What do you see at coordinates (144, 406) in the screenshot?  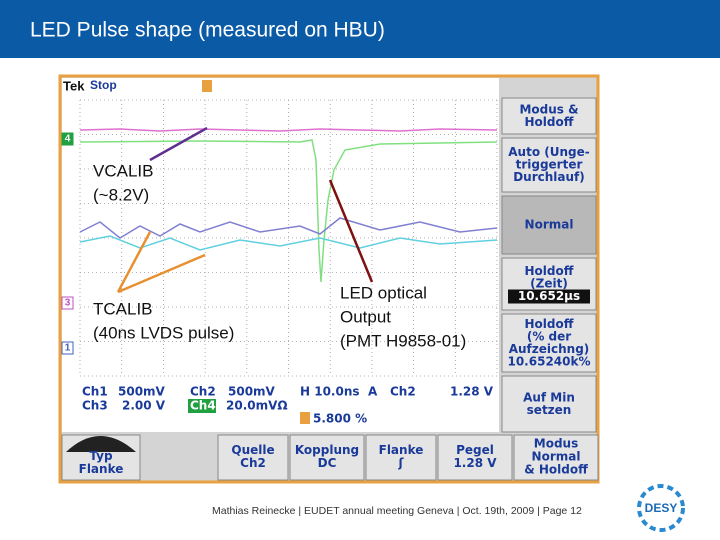 I see `readout: 2.00 V` at bounding box center [144, 406].